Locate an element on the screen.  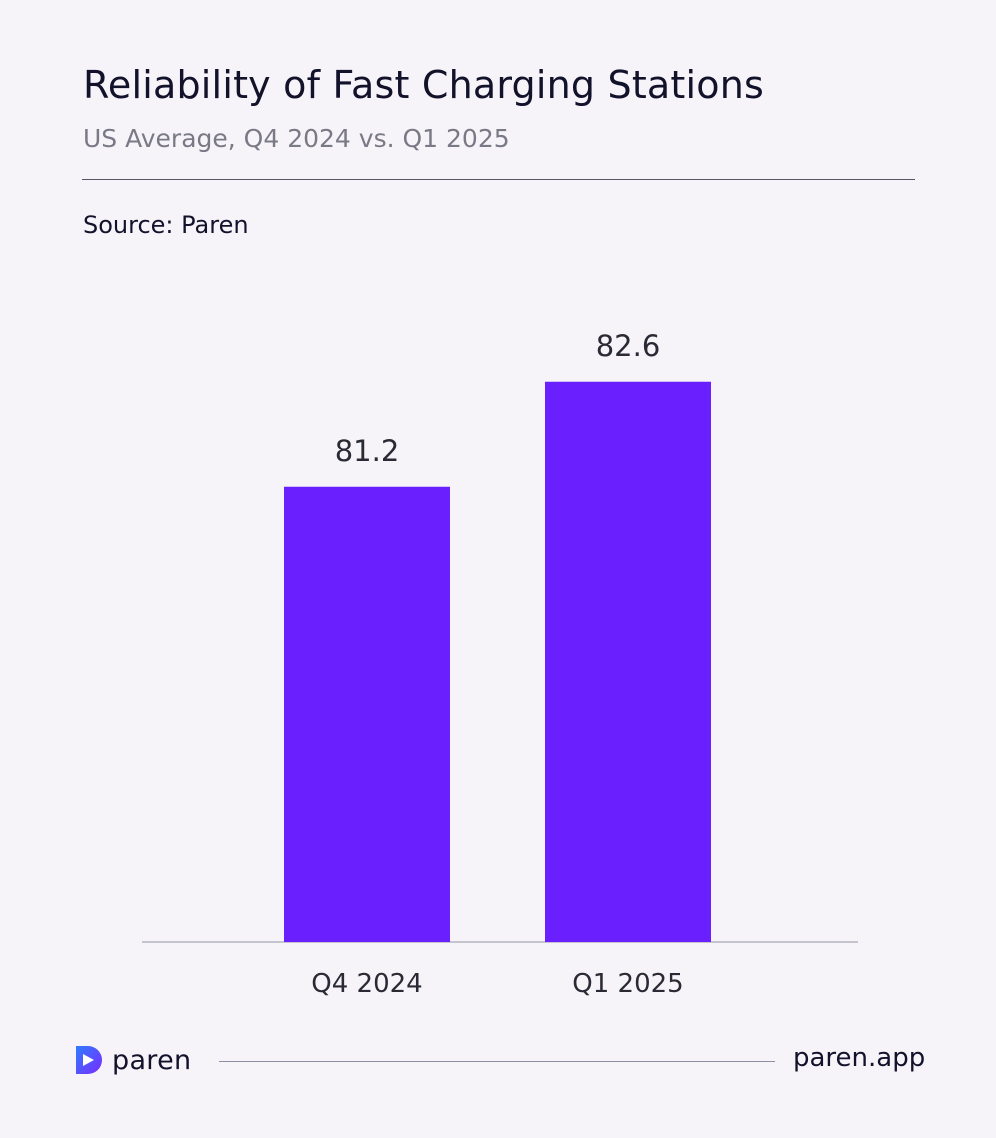
footer-brand: paren is located at coordinates (130, 1060).